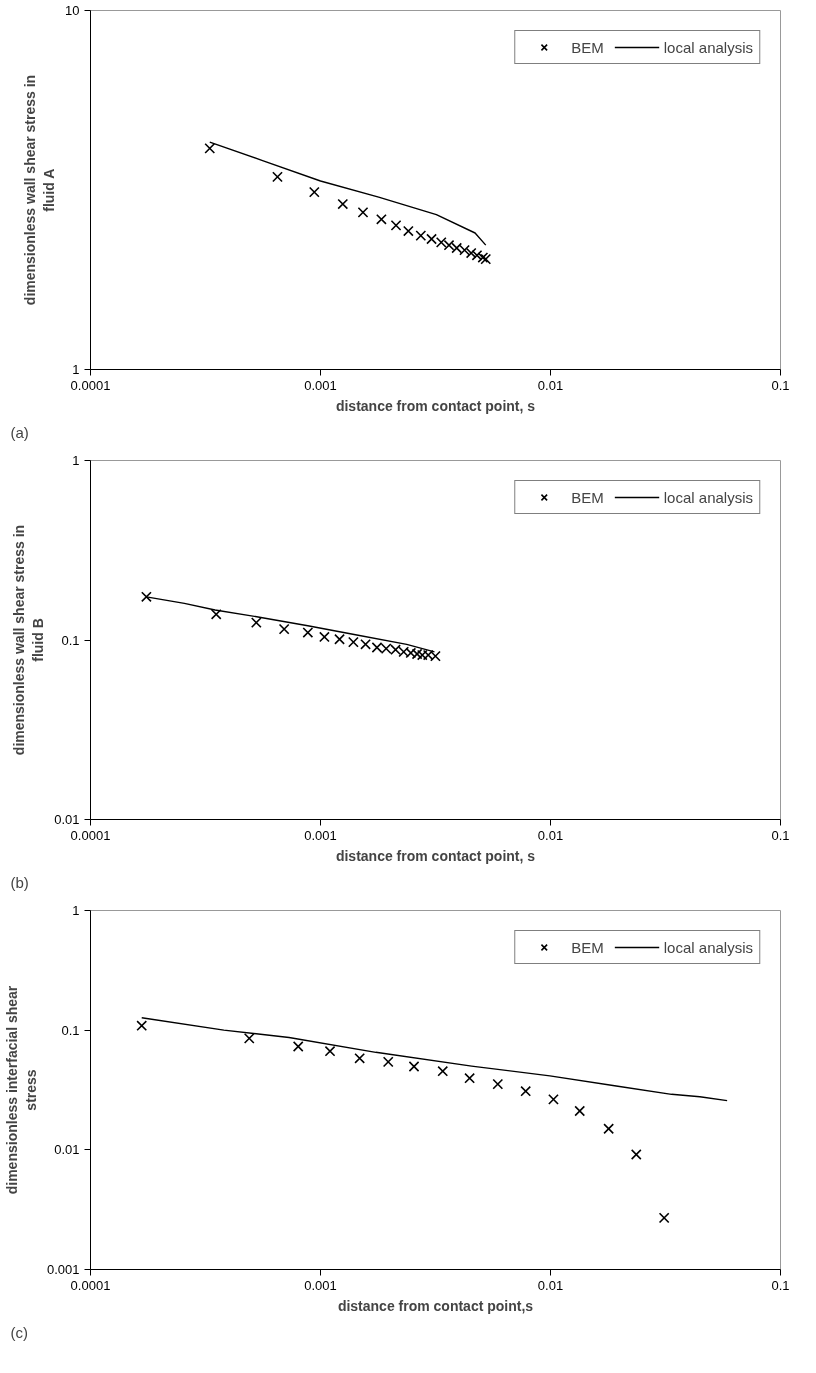 This screenshot has height=1373, width=816. What do you see at coordinates (21, 1090) in the screenshot?
I see `y-axis-title: dimensionless interfacial shear stress` at bounding box center [21, 1090].